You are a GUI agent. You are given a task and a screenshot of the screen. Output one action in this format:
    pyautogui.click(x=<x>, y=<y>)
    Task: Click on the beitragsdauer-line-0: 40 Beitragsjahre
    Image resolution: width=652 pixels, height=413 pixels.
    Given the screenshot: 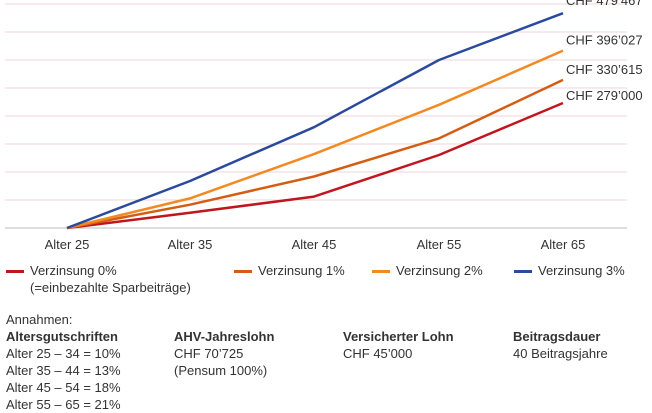 What is the action you would take?
    pyautogui.click(x=560, y=353)
    